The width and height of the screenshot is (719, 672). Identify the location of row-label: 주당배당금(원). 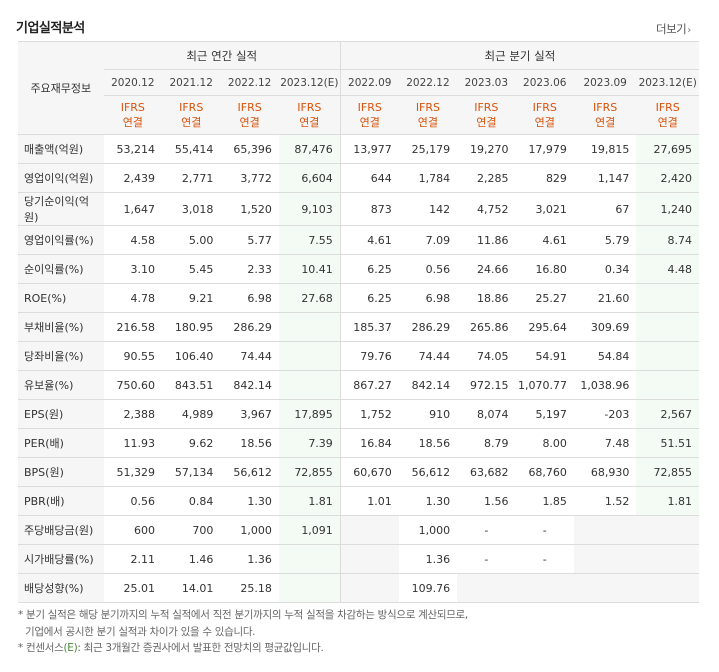
(61, 530).